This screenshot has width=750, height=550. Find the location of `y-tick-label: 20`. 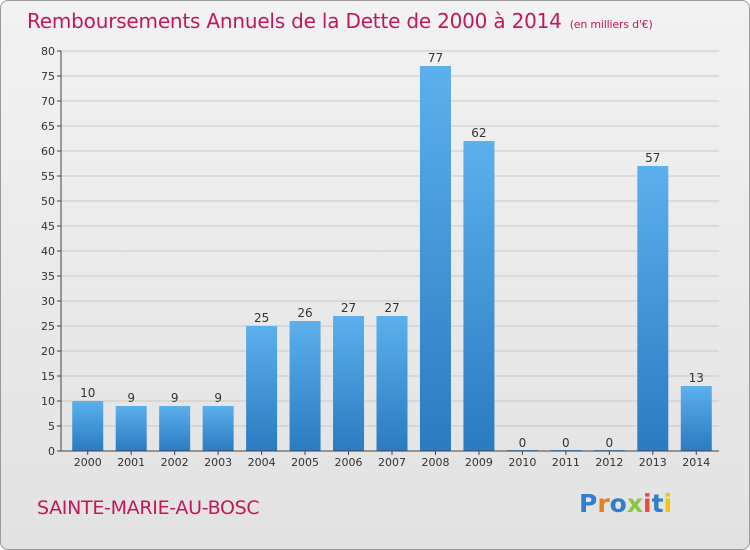

y-tick-label: 20 is located at coordinates (48, 351).